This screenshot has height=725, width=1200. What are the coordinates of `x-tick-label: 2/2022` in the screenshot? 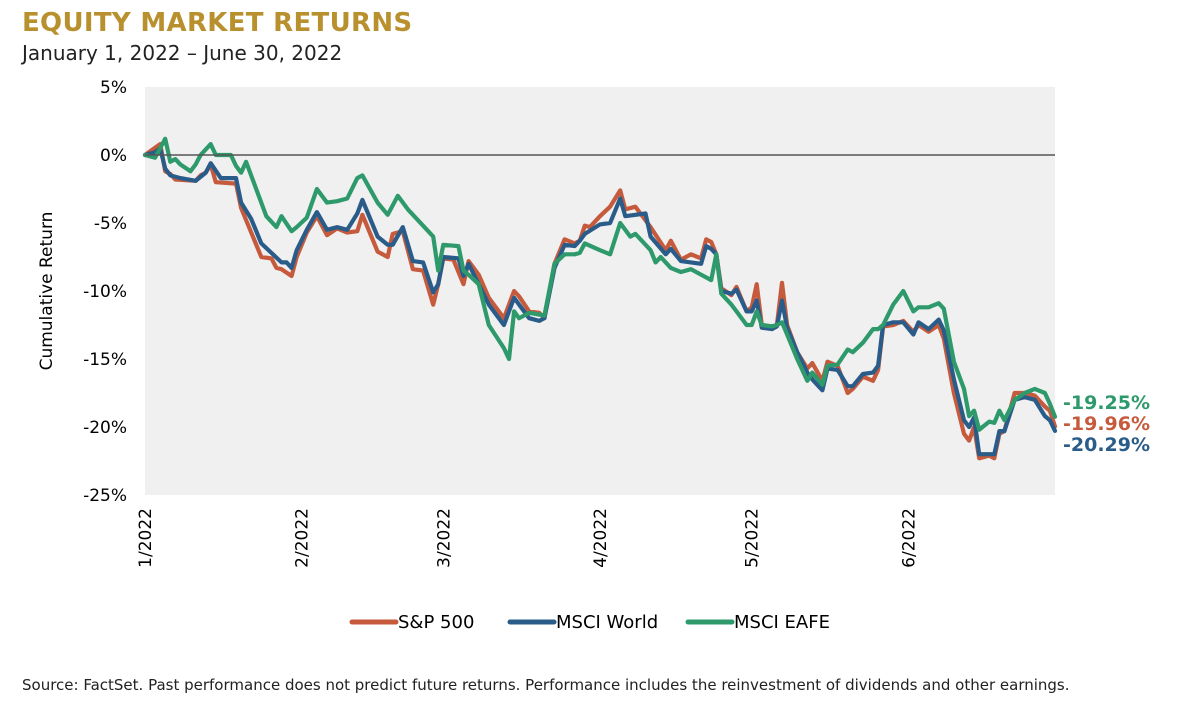 It's located at (303, 538).